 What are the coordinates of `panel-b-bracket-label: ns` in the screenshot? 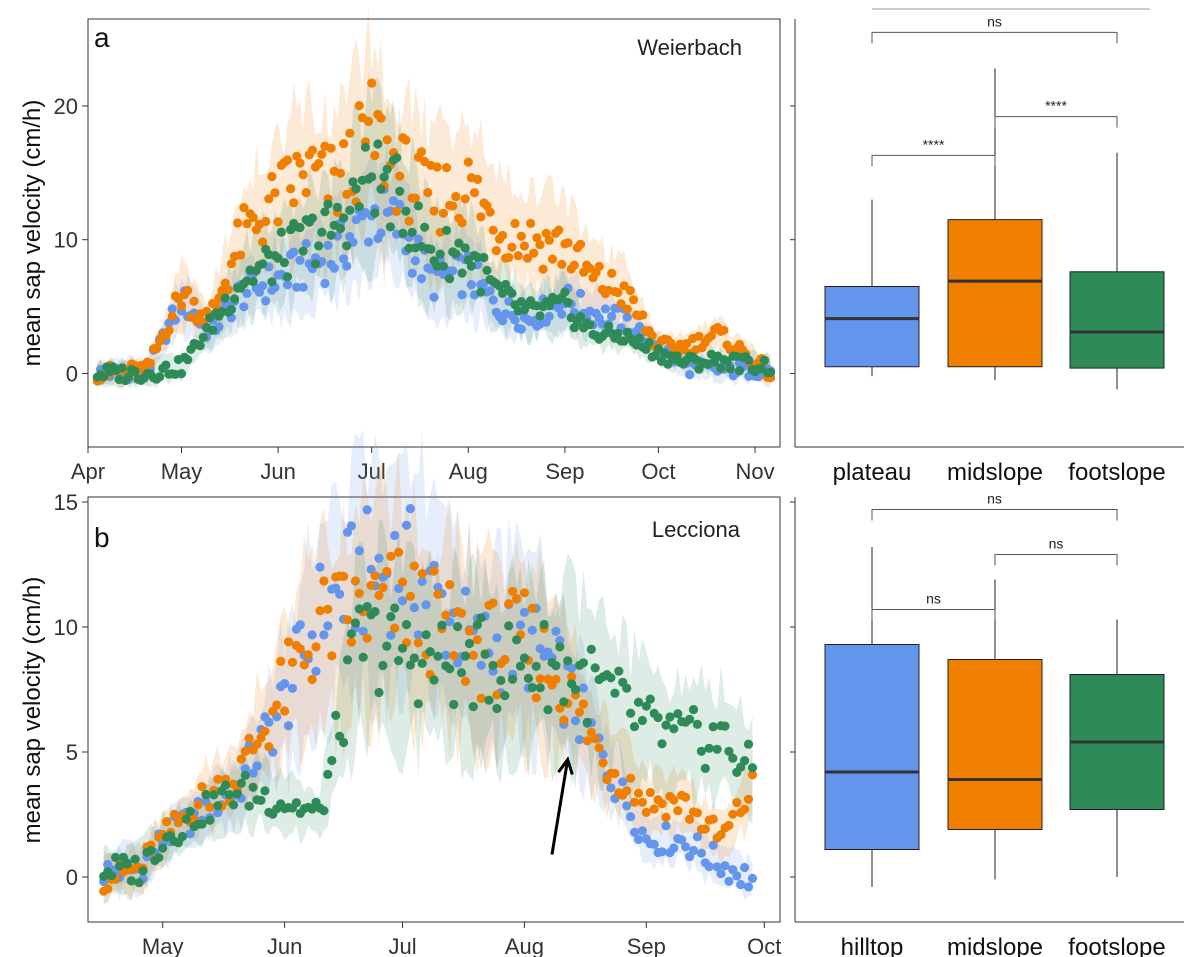 It's located at (1056, 544).